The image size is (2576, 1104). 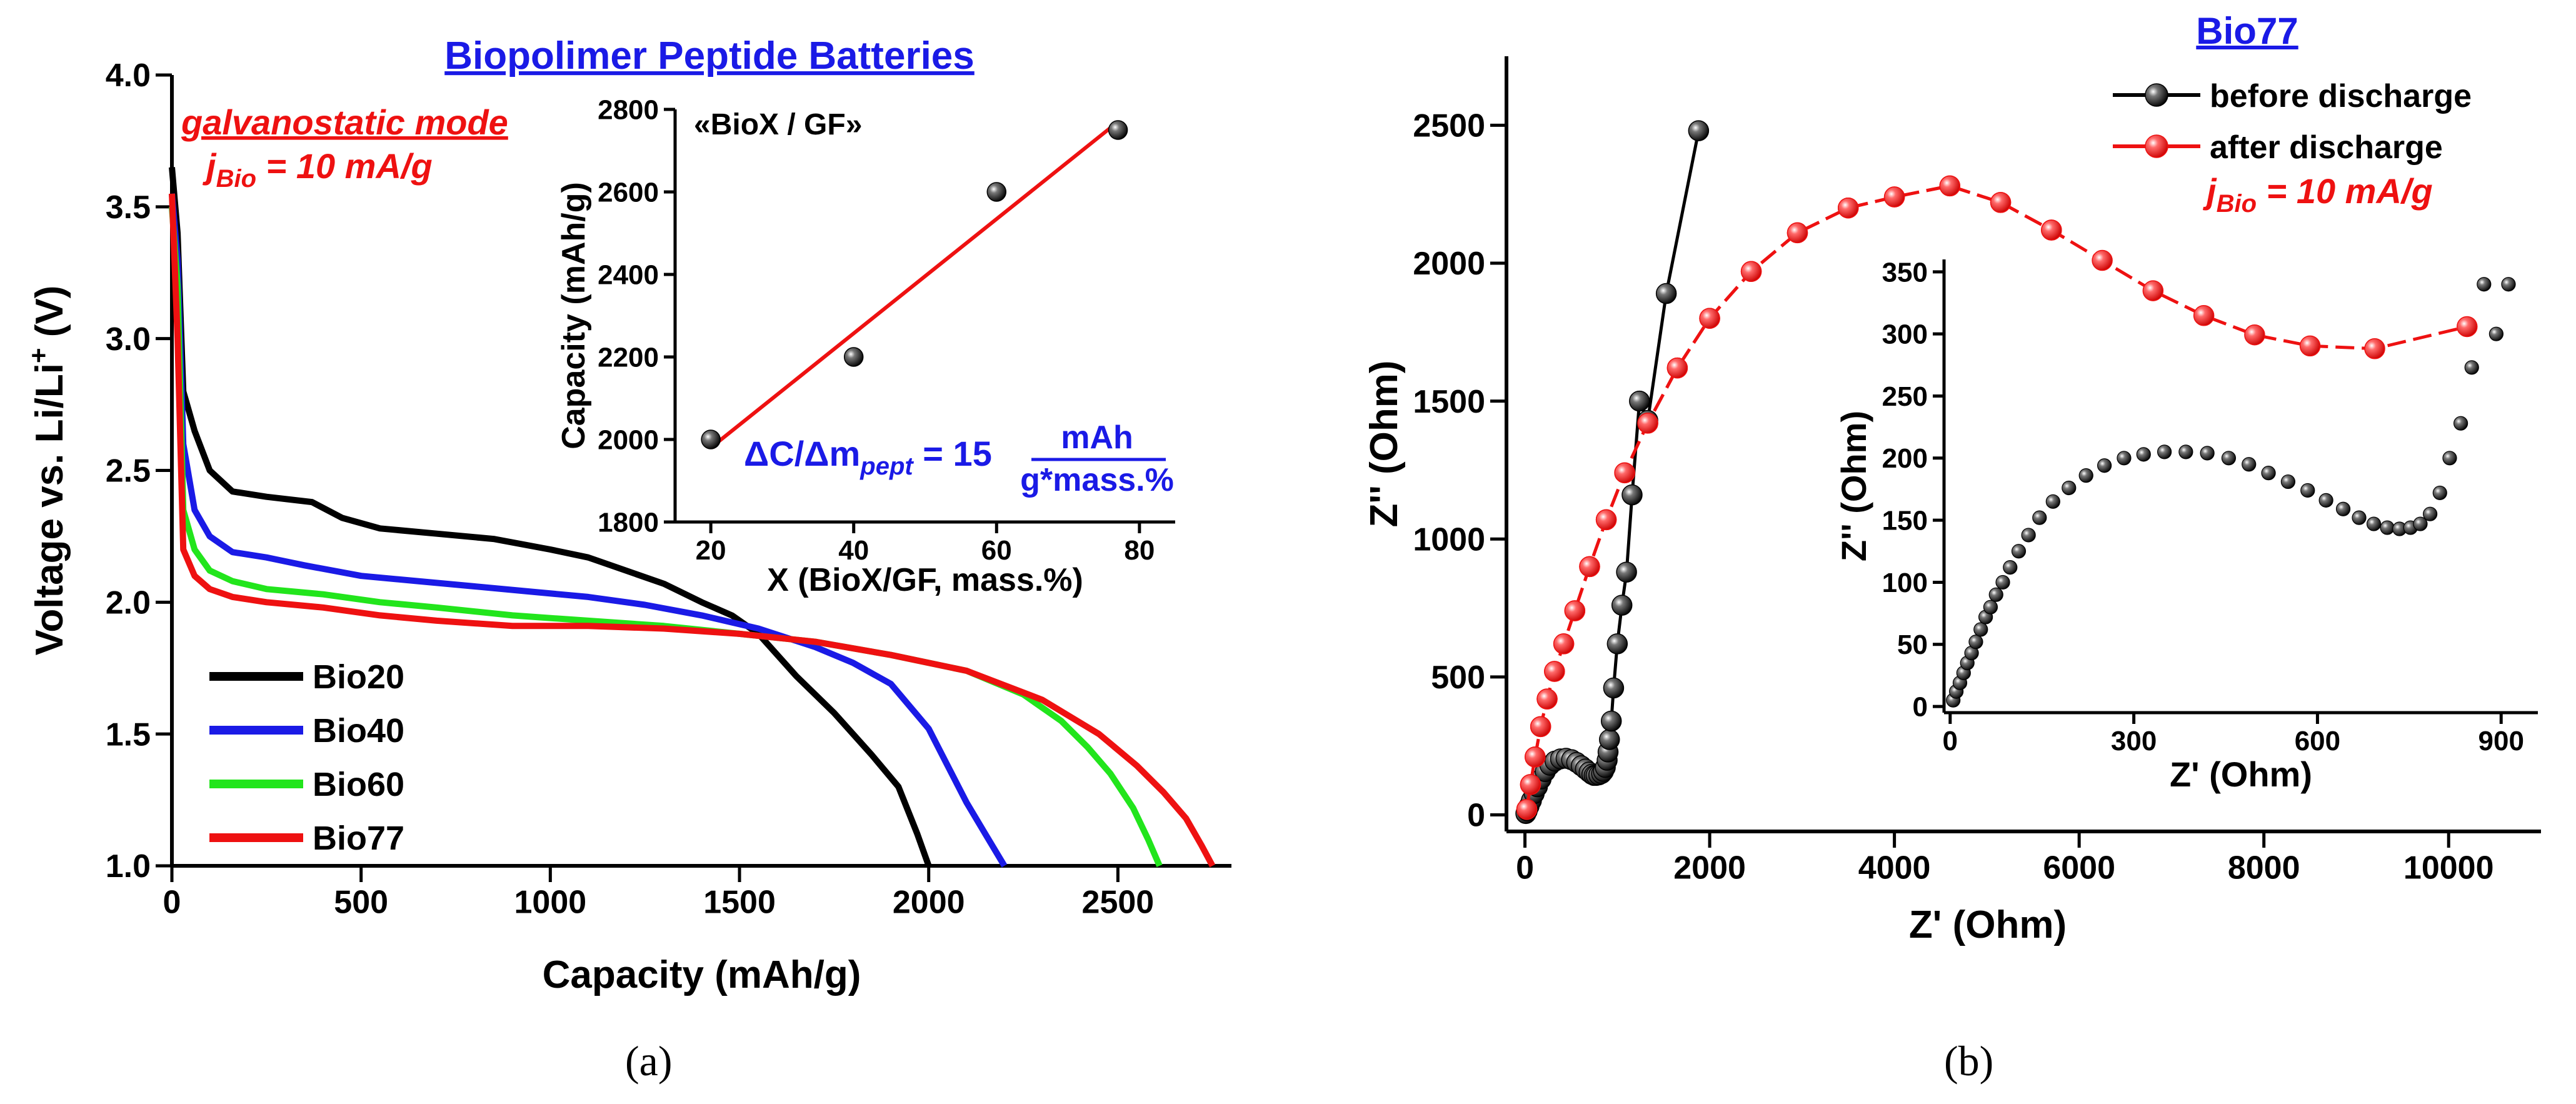 What do you see at coordinates (952, 453) in the screenshot?
I see `equation-equals: = 15` at bounding box center [952, 453].